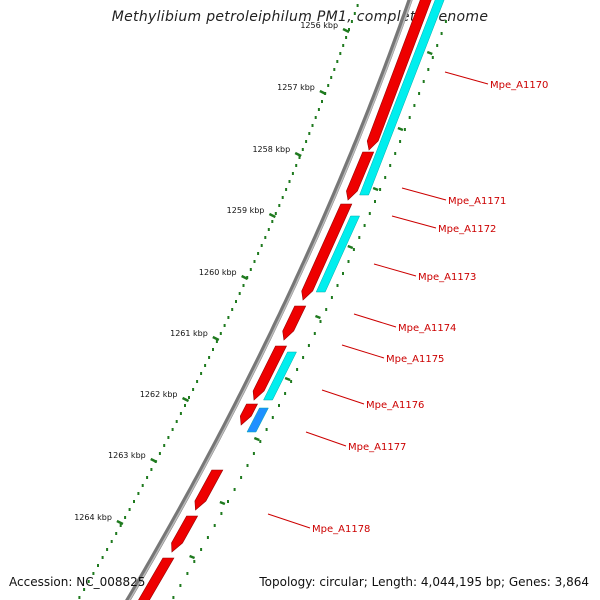  What do you see at coordinates (395, 405) in the screenshot?
I see `gene-label: Mpe_A1176` at bounding box center [395, 405].